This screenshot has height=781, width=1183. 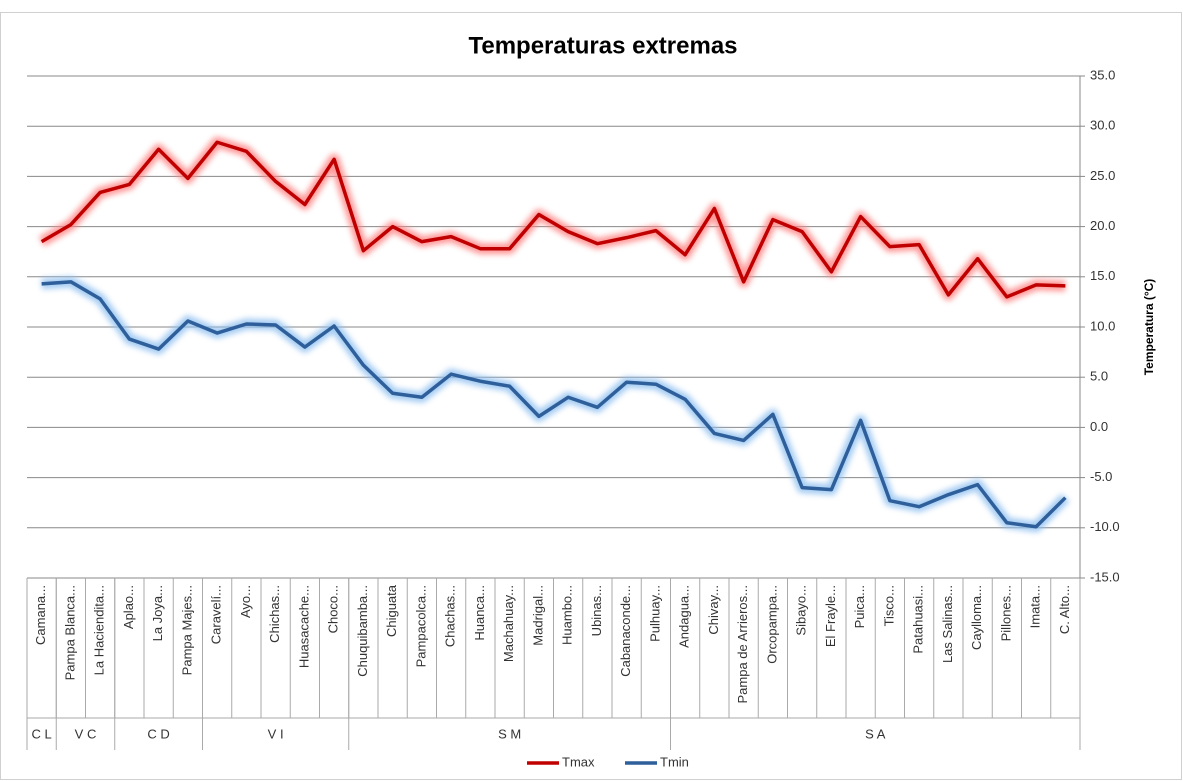 What do you see at coordinates (1101, 476) in the screenshot?
I see `y-tick-label: -5.0` at bounding box center [1101, 476].